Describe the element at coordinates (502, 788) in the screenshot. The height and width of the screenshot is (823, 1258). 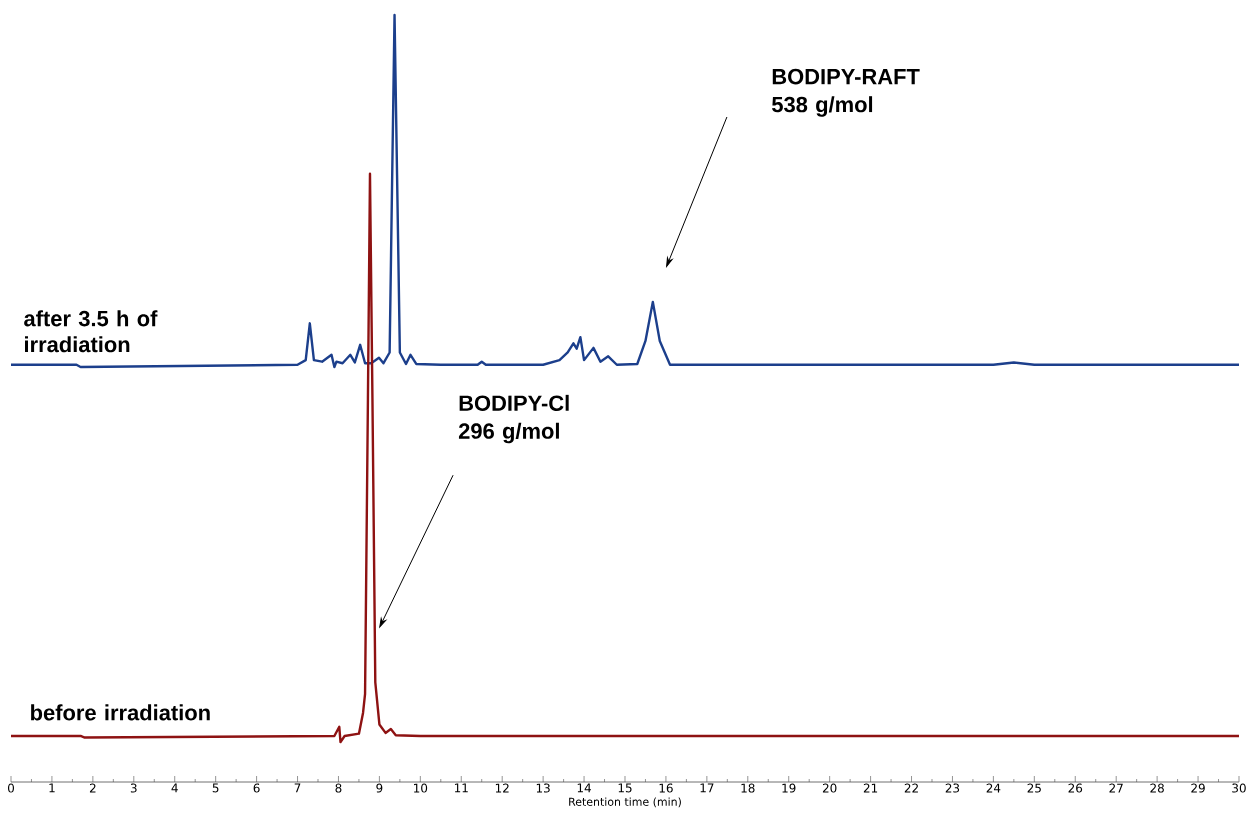
I see `x-tick-label: 12` at that location.